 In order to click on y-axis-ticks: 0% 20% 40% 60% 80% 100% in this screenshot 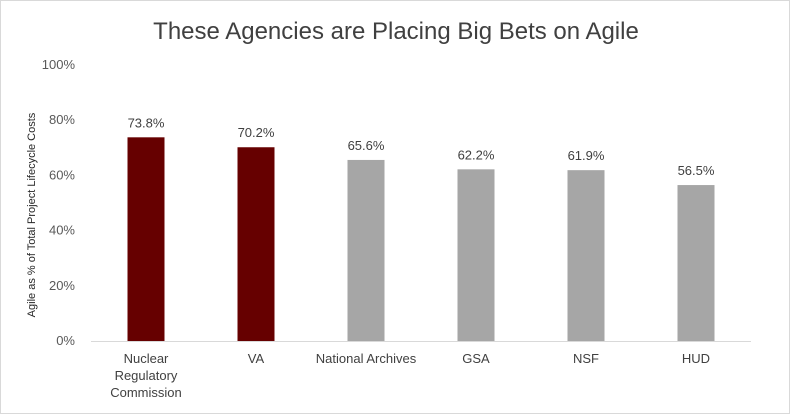, I will do `click(59, 202)`.